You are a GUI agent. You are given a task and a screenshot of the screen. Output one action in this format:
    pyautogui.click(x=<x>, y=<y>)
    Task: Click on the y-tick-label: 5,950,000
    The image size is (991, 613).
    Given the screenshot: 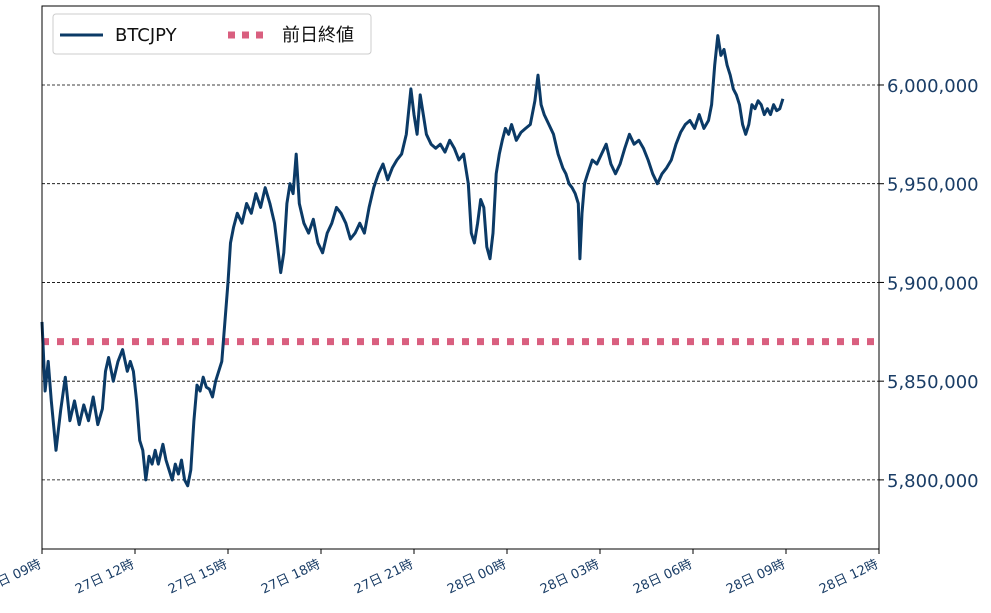 What is the action you would take?
    pyautogui.click(x=933, y=185)
    